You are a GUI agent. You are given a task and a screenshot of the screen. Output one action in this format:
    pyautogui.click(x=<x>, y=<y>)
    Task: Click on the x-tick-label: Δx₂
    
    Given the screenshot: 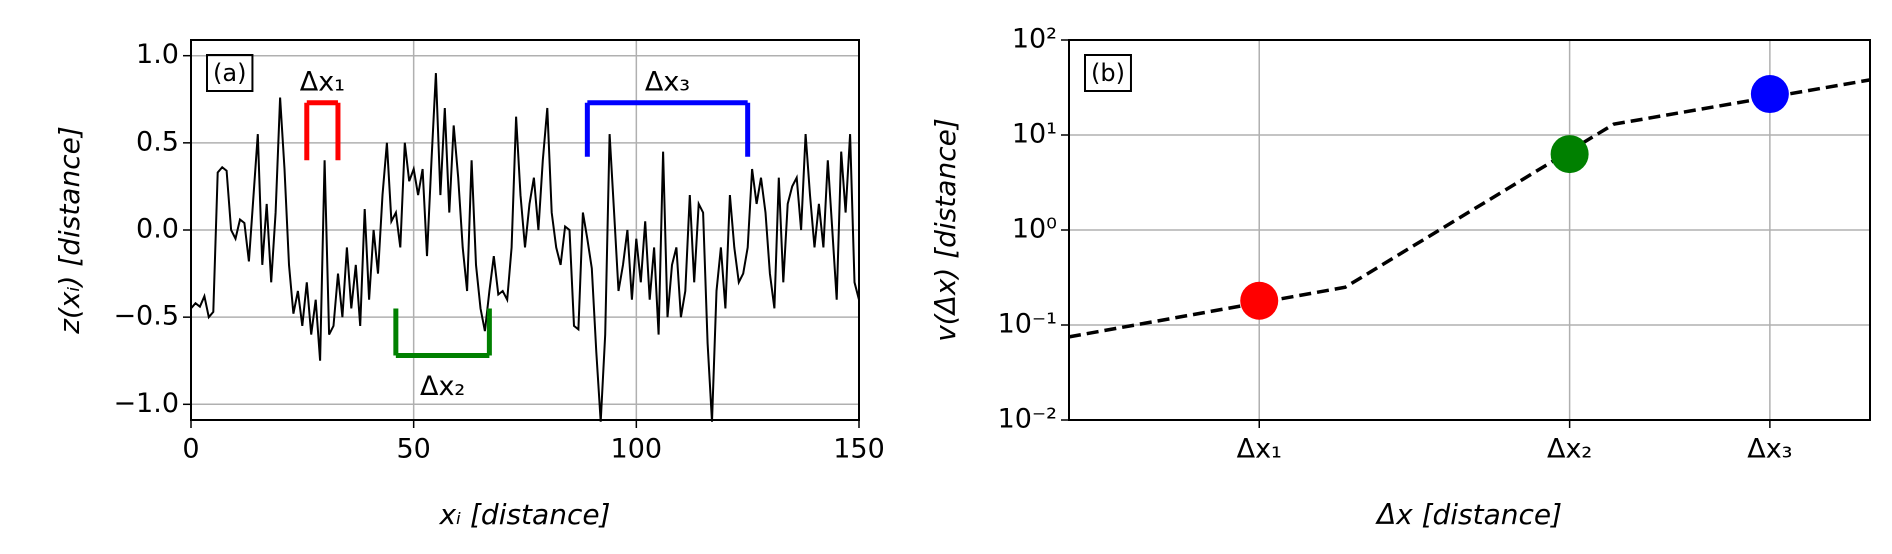 What is the action you would take?
    pyautogui.click(x=1569, y=449)
    